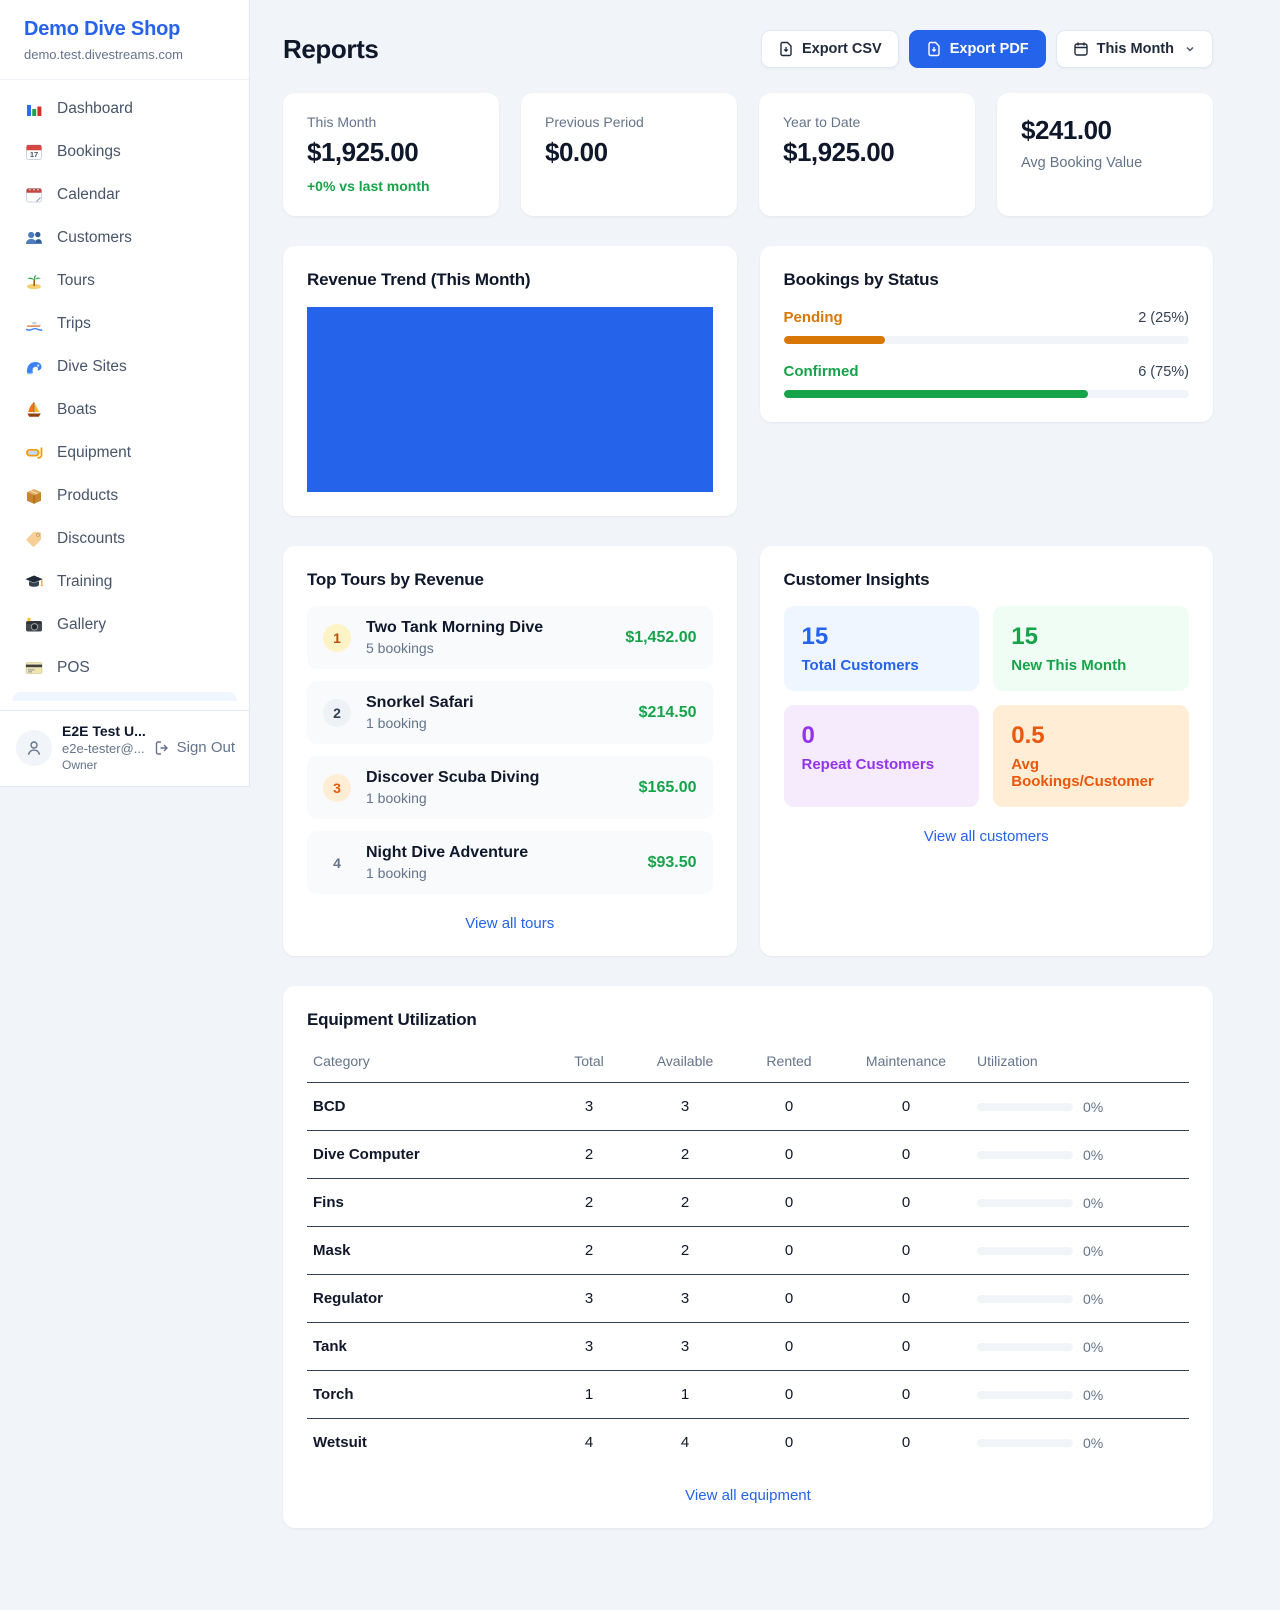  What do you see at coordinates (426, 1346) in the screenshot?
I see `cell-category: Tank` at bounding box center [426, 1346].